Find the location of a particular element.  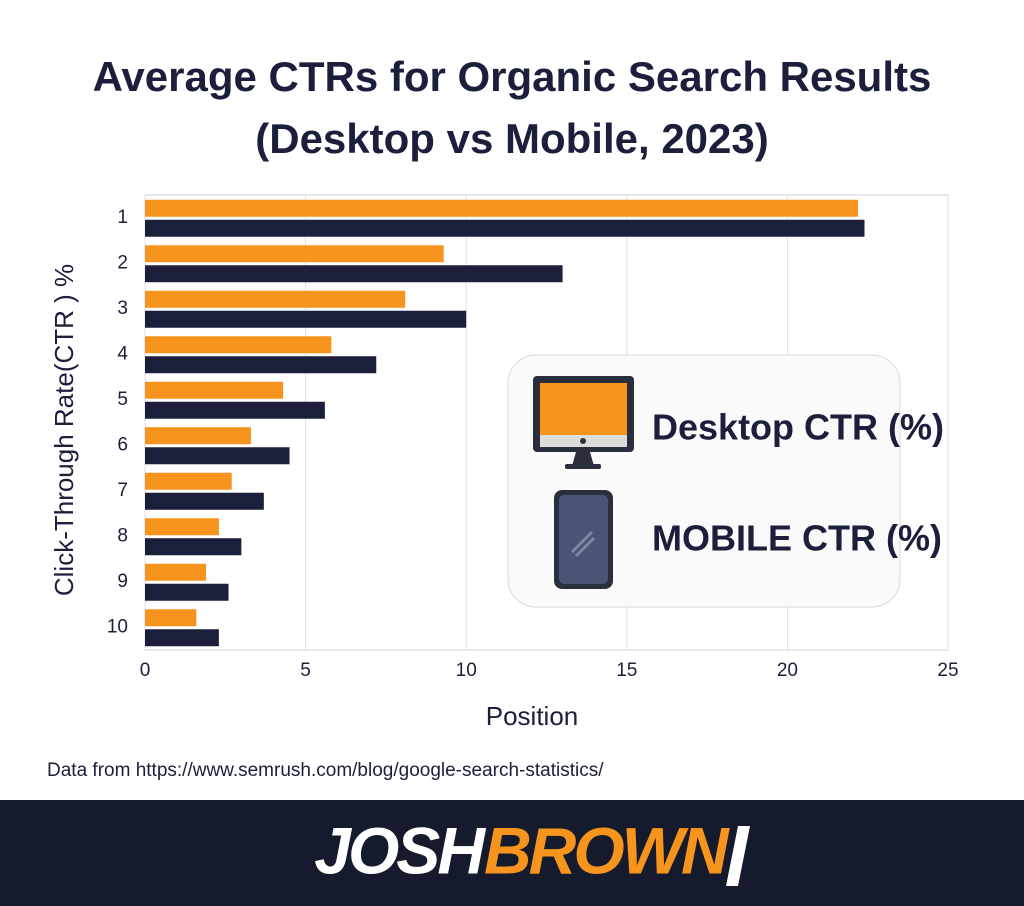

y-axis-label: Click-Through Rate(CTR ) % is located at coordinates (64, 430).